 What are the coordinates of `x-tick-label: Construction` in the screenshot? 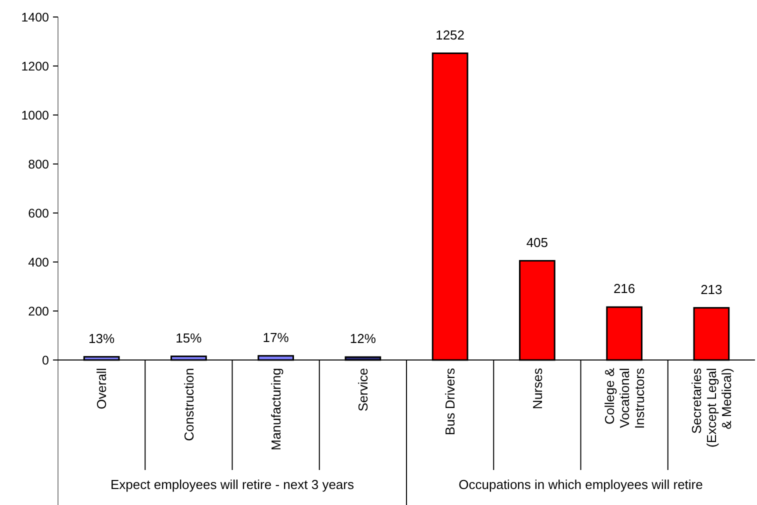 It's located at (188, 404).